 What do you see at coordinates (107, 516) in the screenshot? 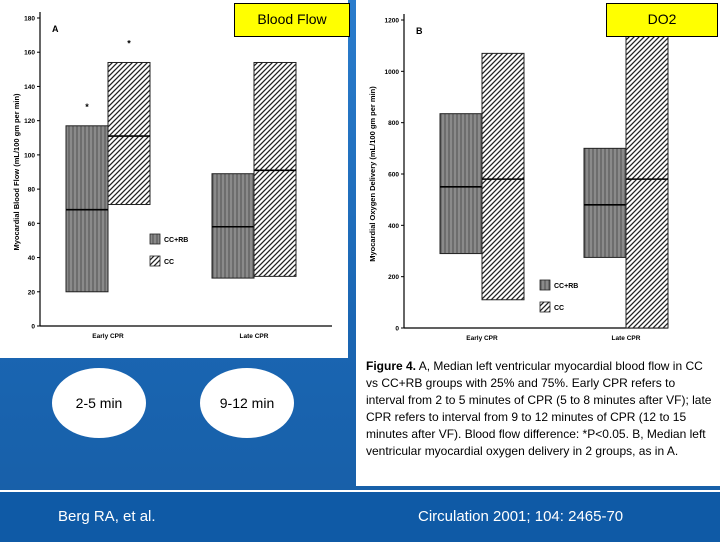
I see `citation-author: Berg RA, et al.` at bounding box center [107, 516].